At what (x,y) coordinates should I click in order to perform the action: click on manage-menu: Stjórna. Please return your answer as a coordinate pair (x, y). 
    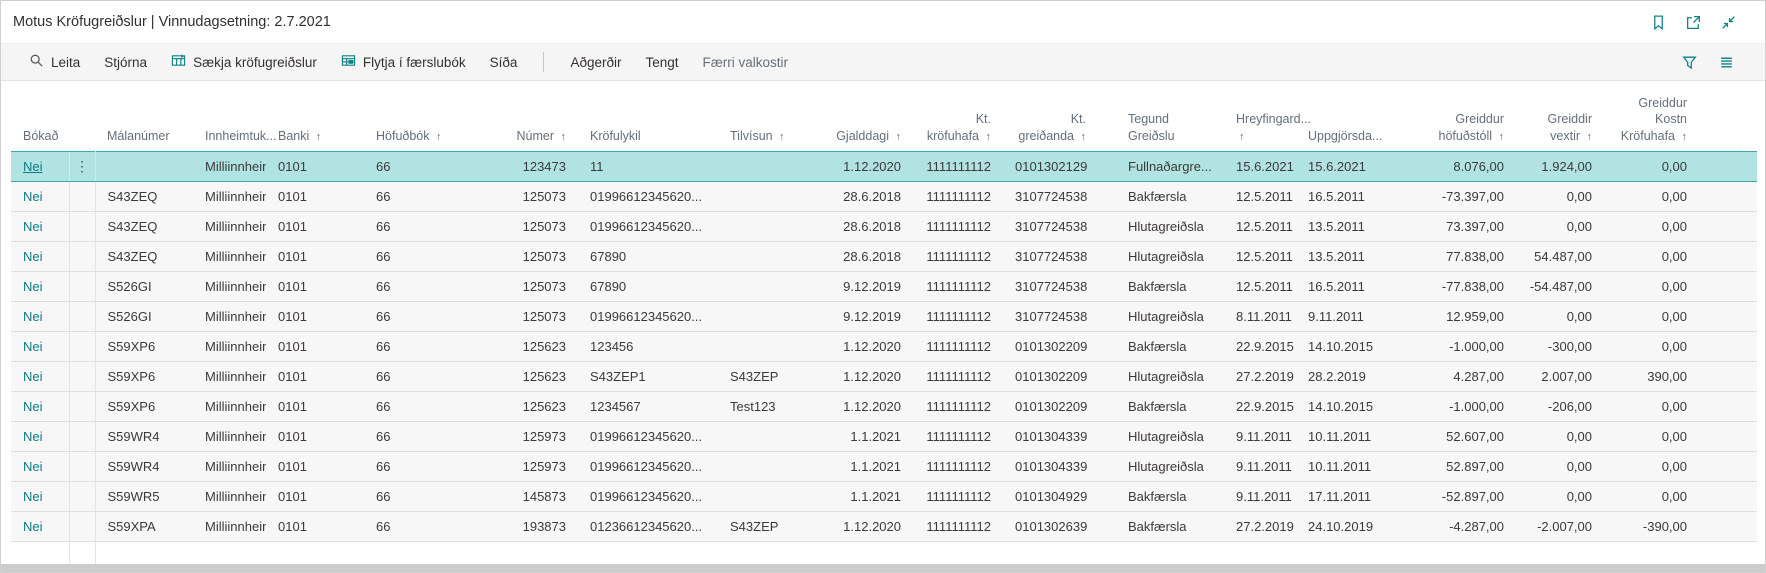
    Looking at the image, I should click on (126, 62).